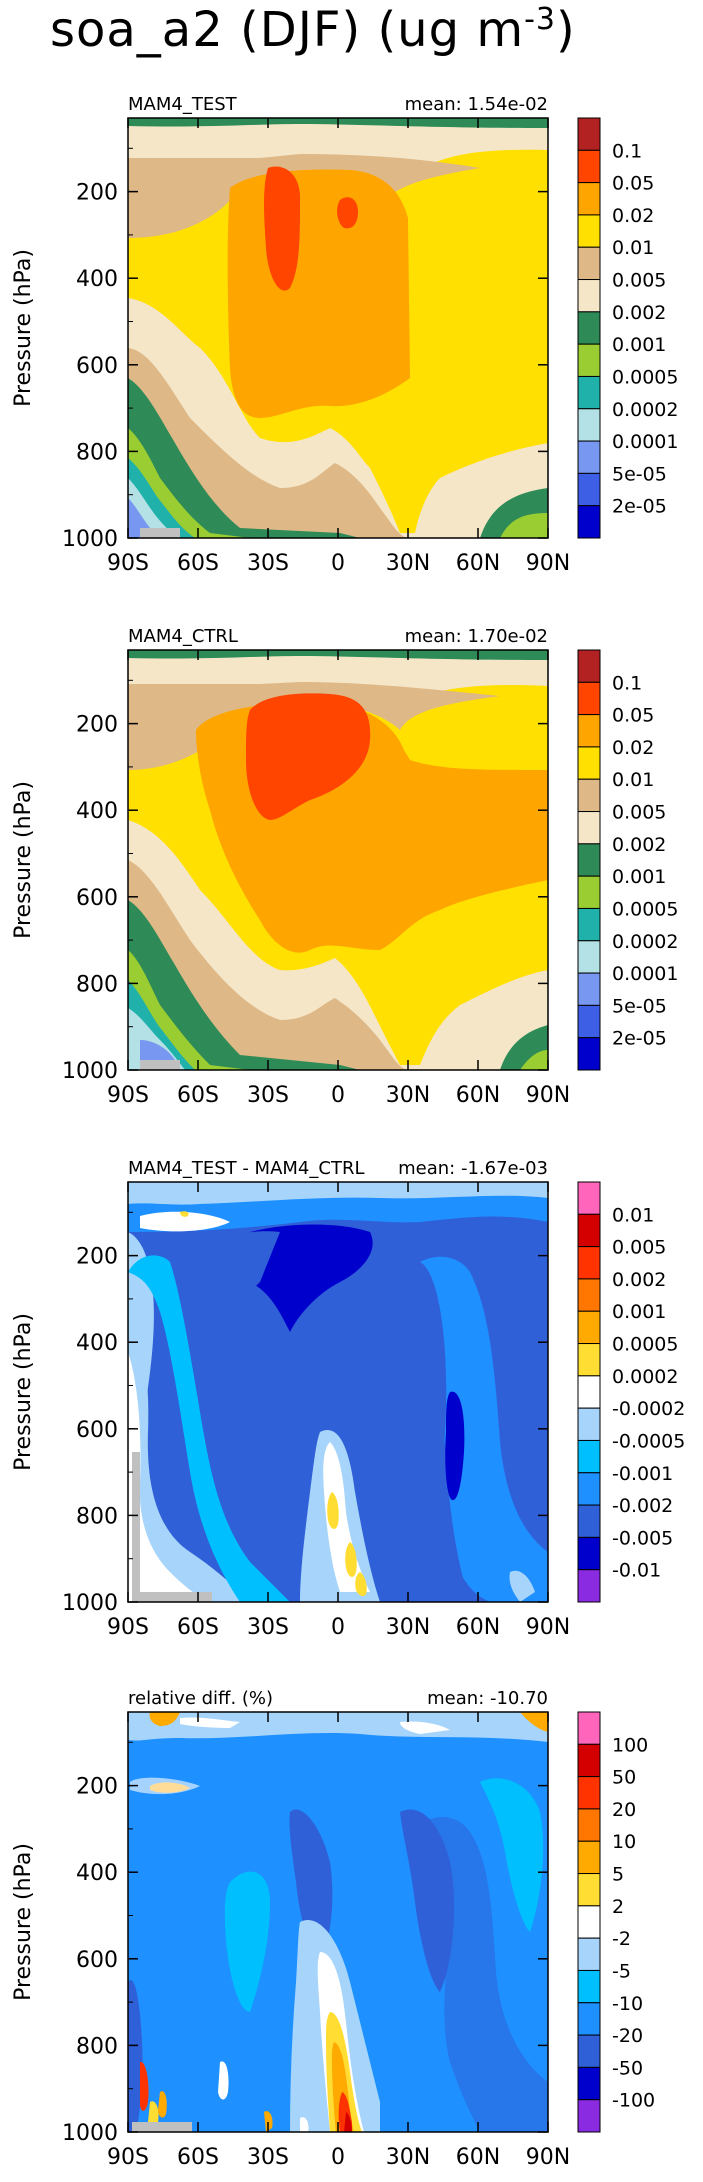 The image size is (703, 2182). I want to click on colorbar-label: 0.0001, so click(645, 442).